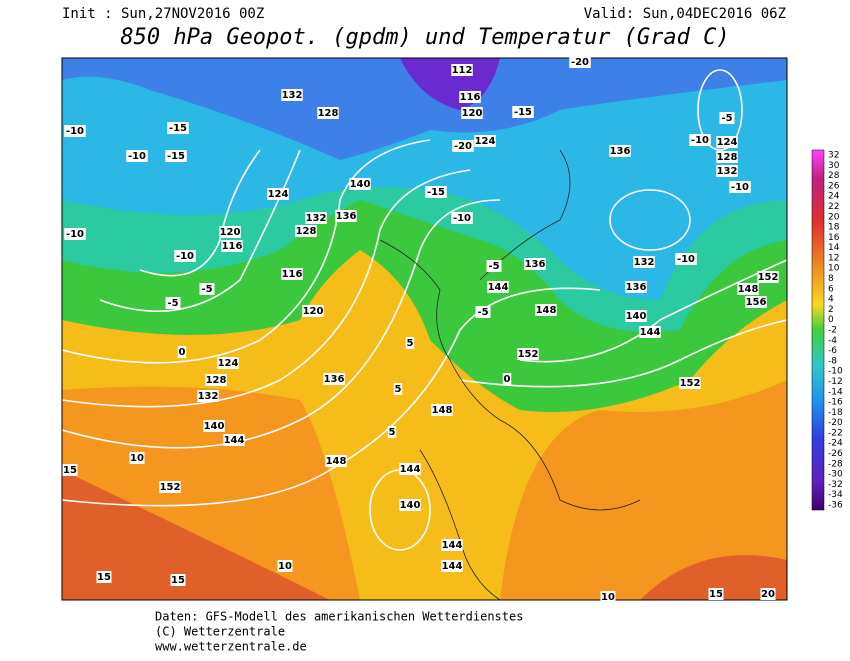  I want to click on footer-line: (C) Wetterzentrale, so click(220, 632).